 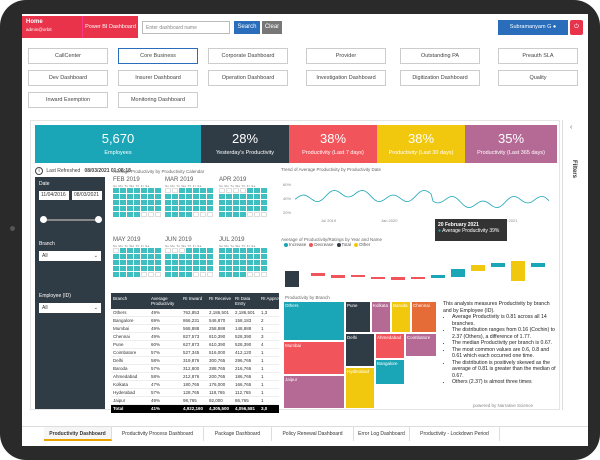 I want to click on table-row: Pune 60% 627,873 610,390 528,390 4, so click(x=195, y=345).